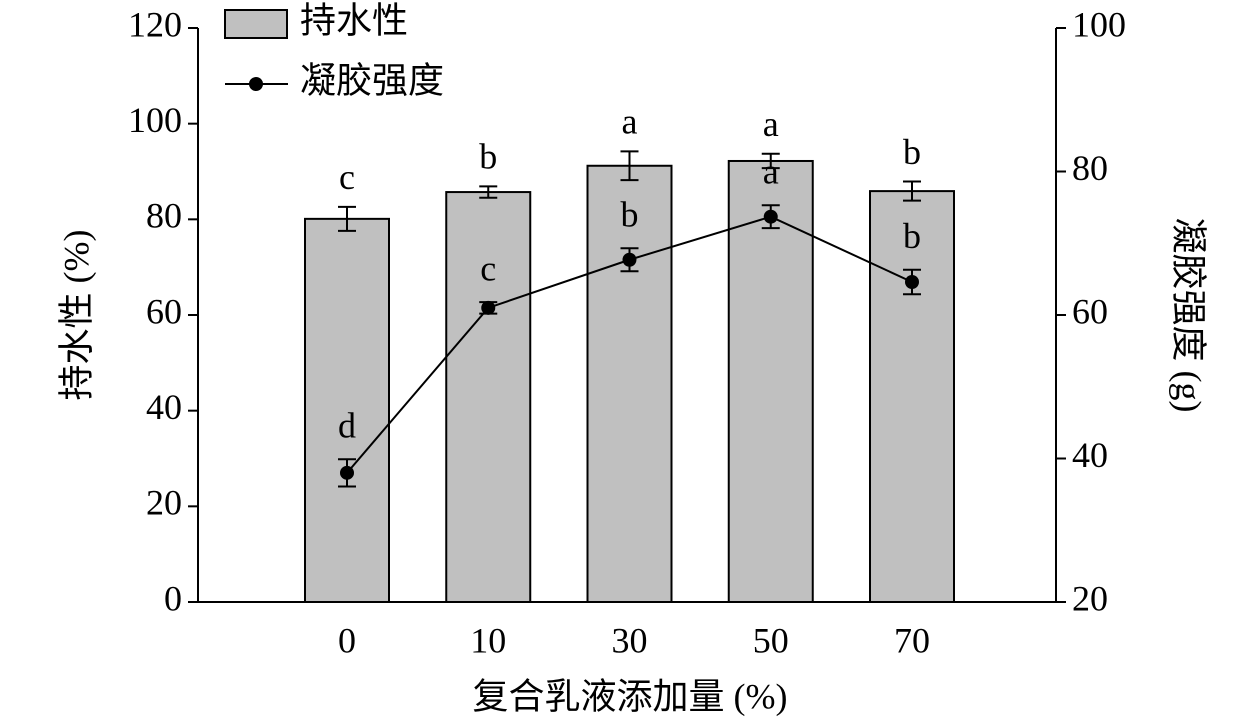  I want to click on x-tick-label: 70, so click(912, 640).